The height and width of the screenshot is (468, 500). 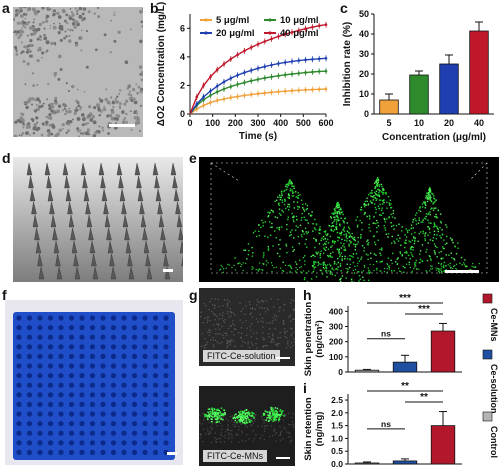 What do you see at coordinates (98, 219) in the screenshot?
I see `microneedle-array` at bounding box center [98, 219].